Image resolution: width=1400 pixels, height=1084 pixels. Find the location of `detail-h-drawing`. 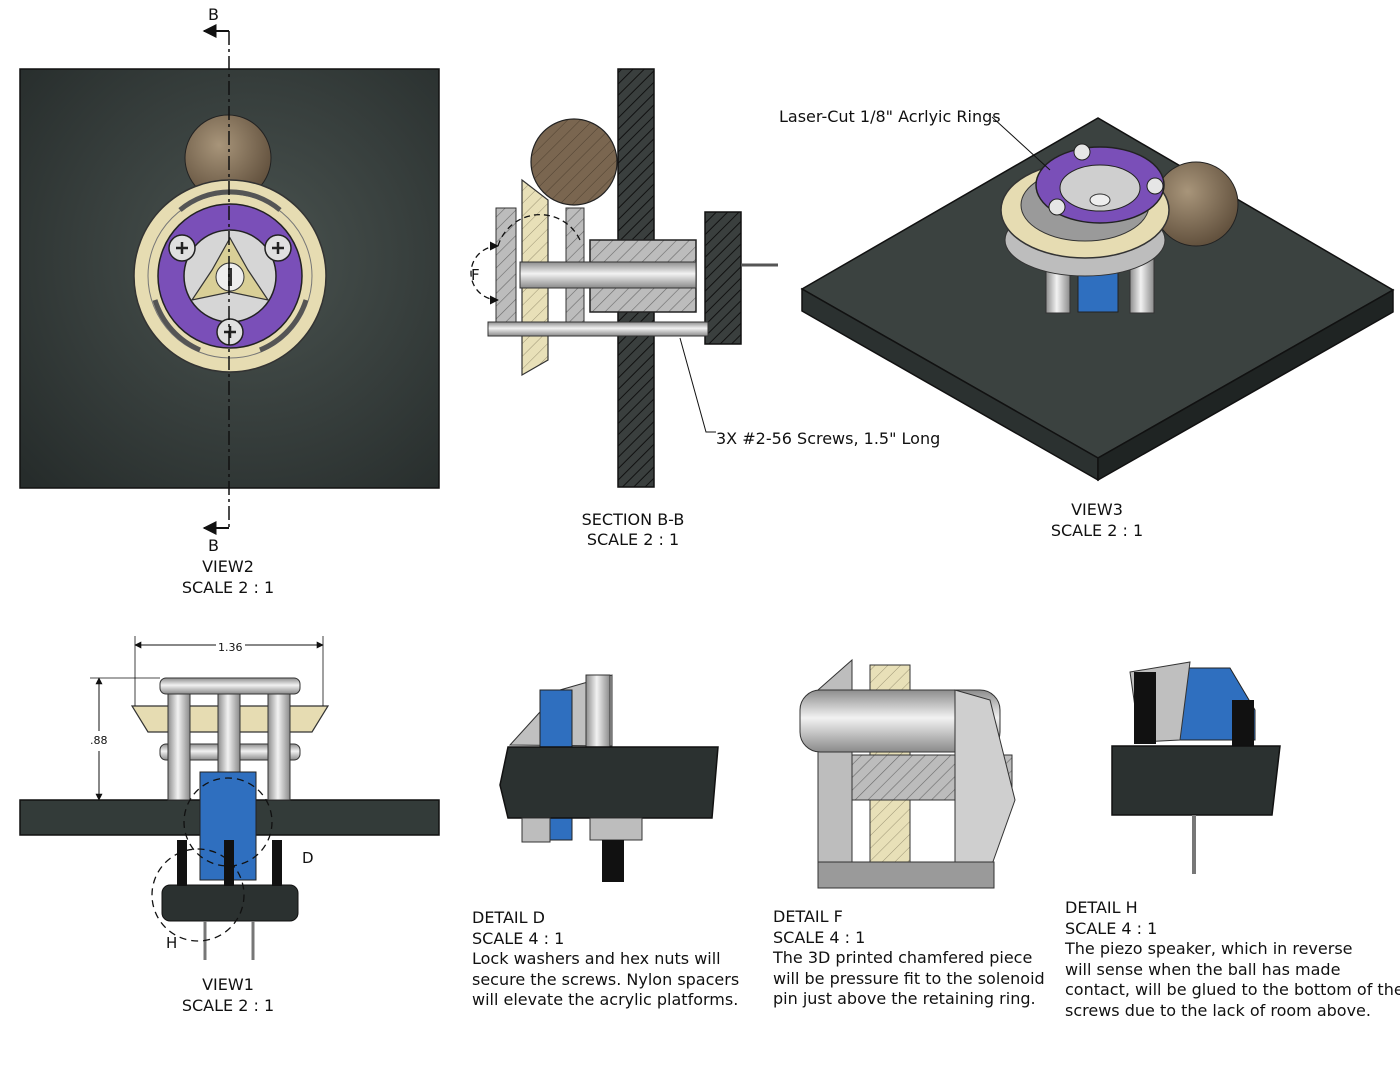

detail-h-drawing is located at coordinates (1196, 767).